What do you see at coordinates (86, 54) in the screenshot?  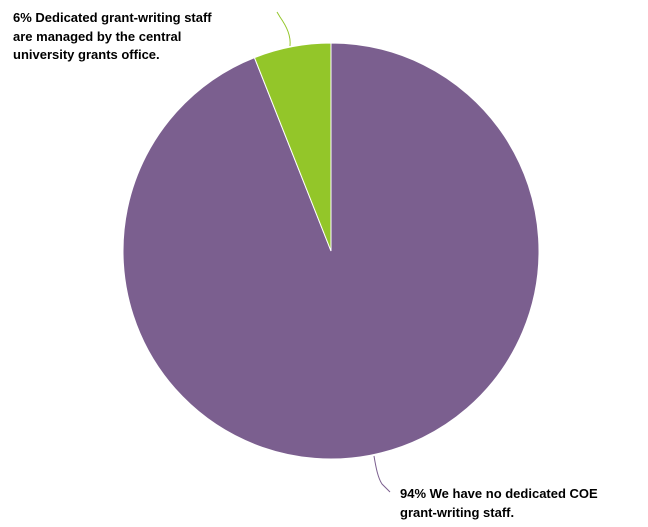 I see `slice-label-line: university grants office.` at bounding box center [86, 54].